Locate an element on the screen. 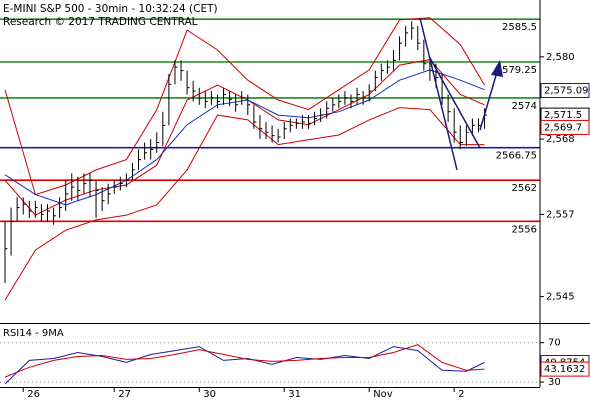  chart-title: E-MINI S&P 500 - 30min - 10:32:24 (CET) is located at coordinates (110, 9).